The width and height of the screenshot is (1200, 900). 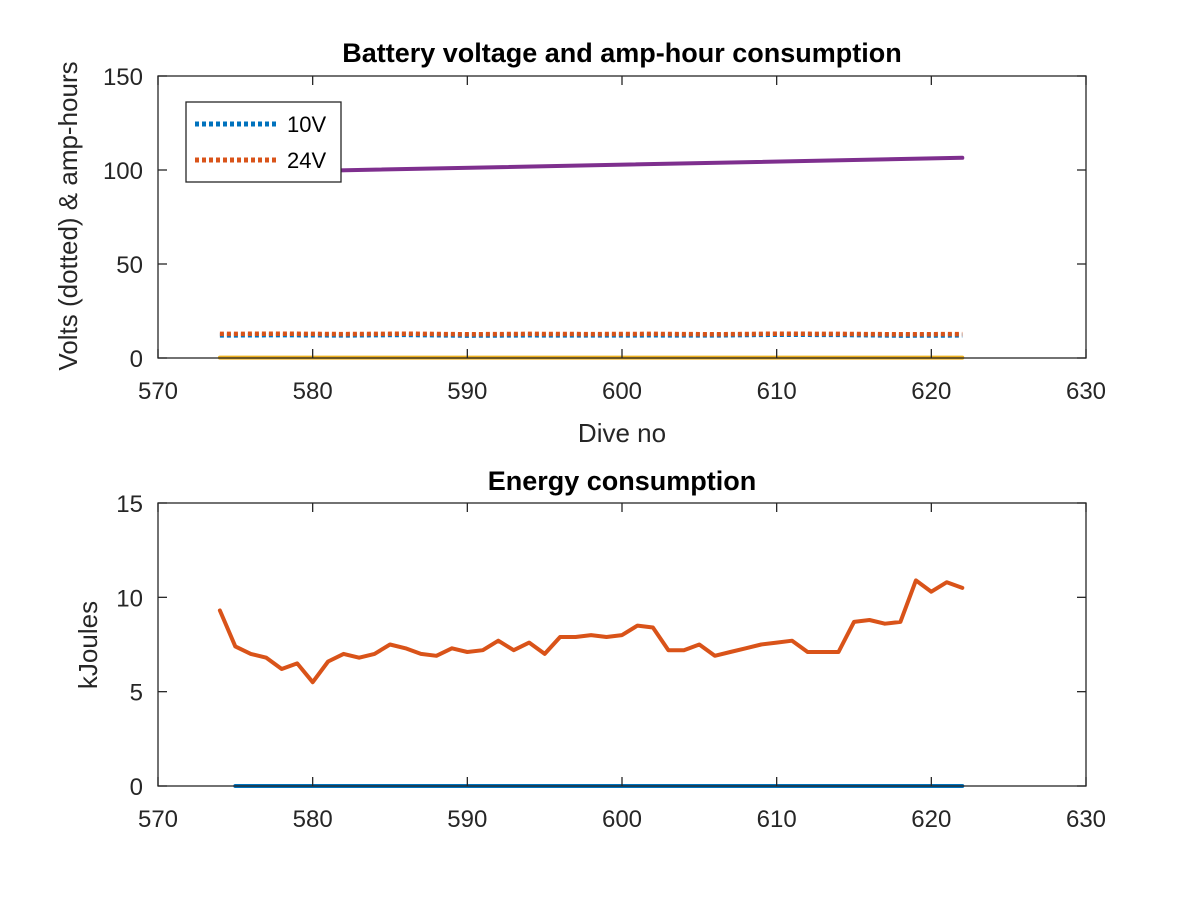 I want to click on legend-box, so click(x=263, y=142).